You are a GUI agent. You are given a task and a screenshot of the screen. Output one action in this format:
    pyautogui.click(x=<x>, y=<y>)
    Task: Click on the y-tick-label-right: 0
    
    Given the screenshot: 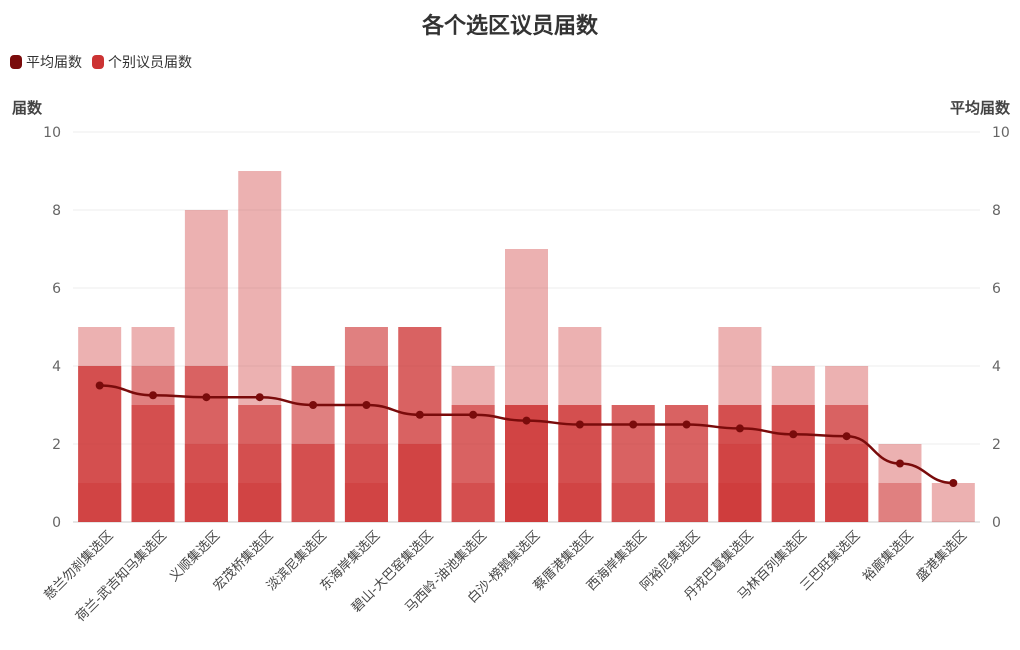 What is the action you would take?
    pyautogui.click(x=996, y=523)
    